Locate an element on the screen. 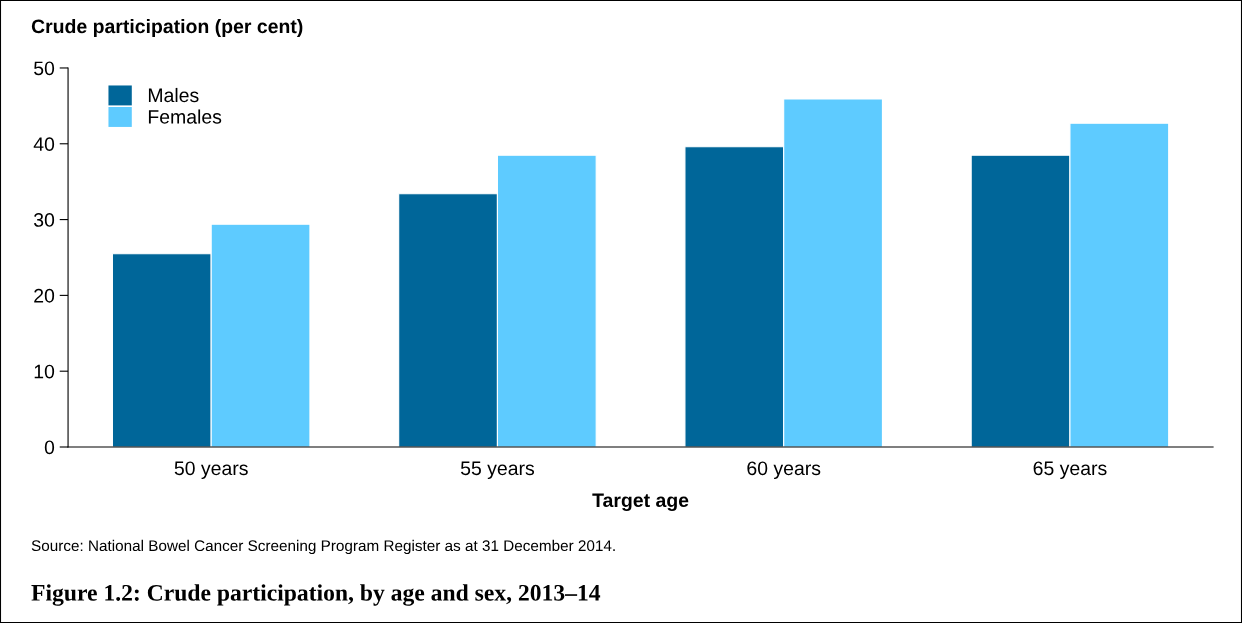 This screenshot has height=623, width=1242. source-note: Source: National Bowel Cancer Screening Program Register as at 31 December 2014. is located at coordinates (323, 547).